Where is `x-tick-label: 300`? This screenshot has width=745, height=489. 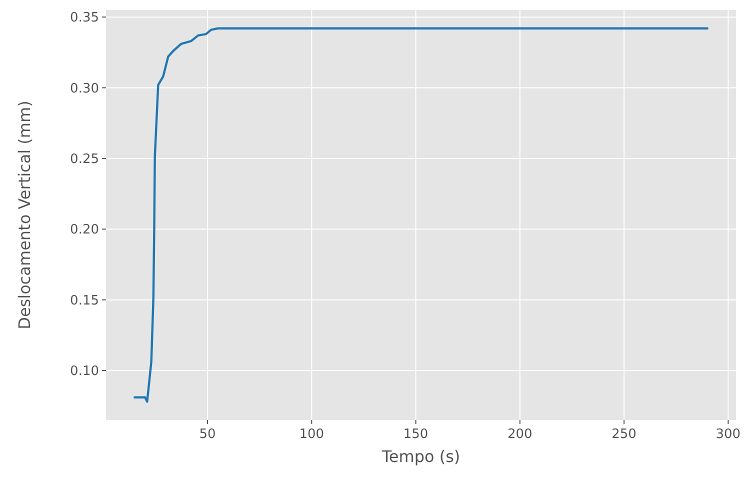
x-tick-label: 300 is located at coordinates (728, 434).